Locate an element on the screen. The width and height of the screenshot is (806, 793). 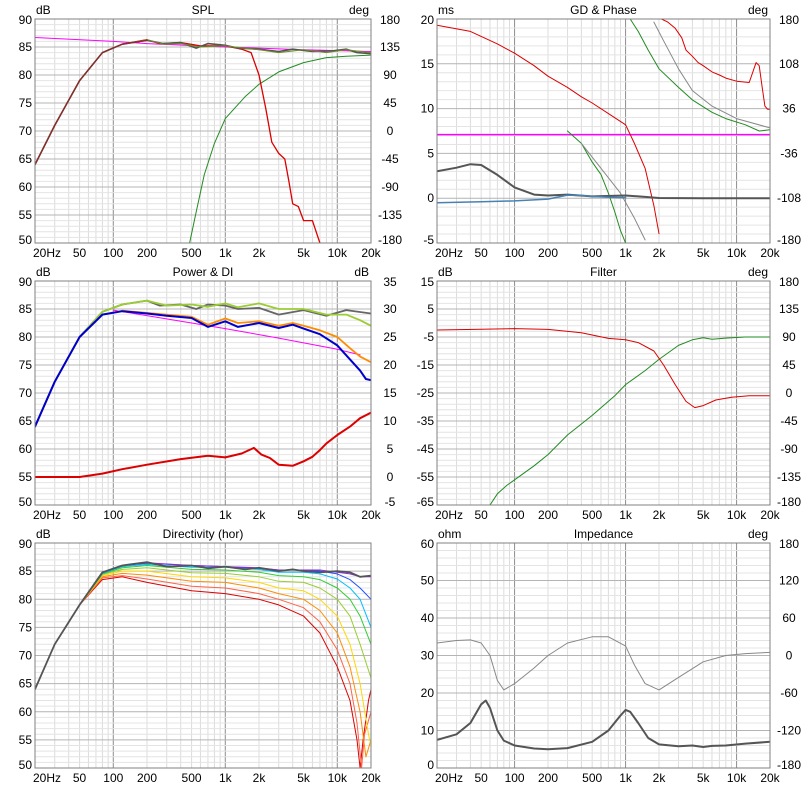
grid is located at coordinates (603, 393).